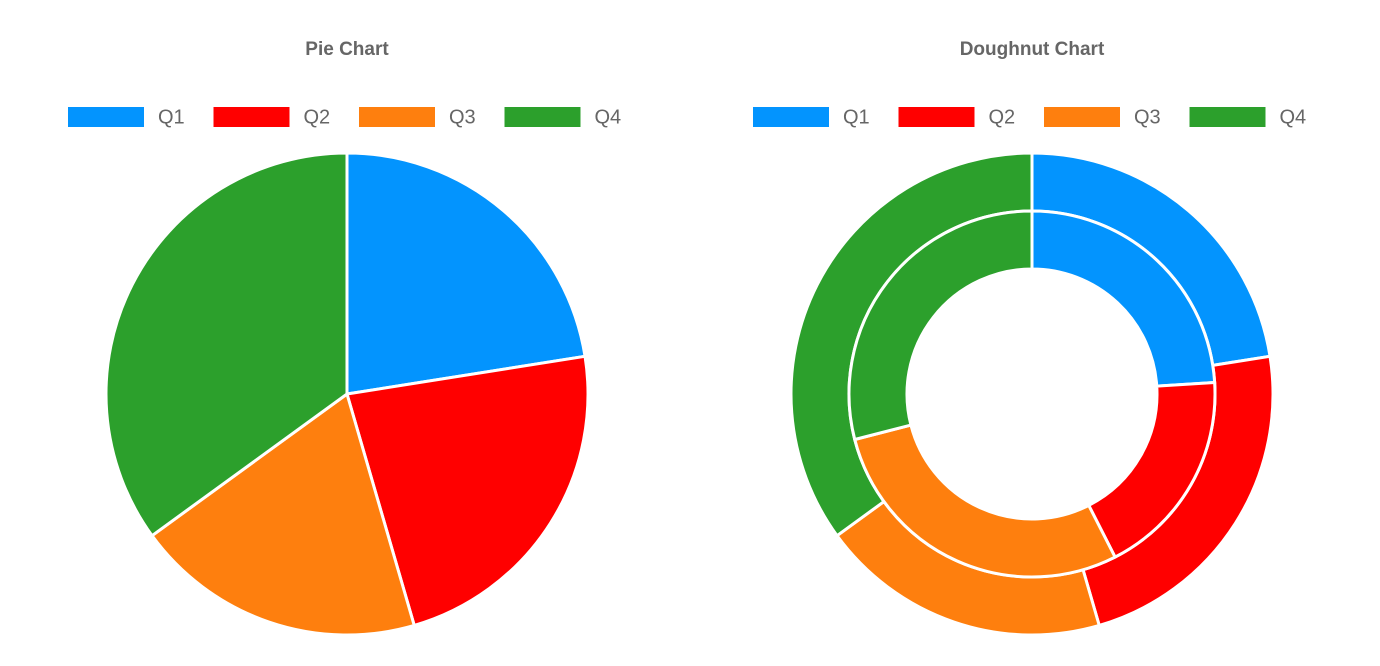 The height and width of the screenshot is (666, 1380). Describe the element at coordinates (1032, 49) in the screenshot. I see `chart-title: Doughnut Chart` at that location.